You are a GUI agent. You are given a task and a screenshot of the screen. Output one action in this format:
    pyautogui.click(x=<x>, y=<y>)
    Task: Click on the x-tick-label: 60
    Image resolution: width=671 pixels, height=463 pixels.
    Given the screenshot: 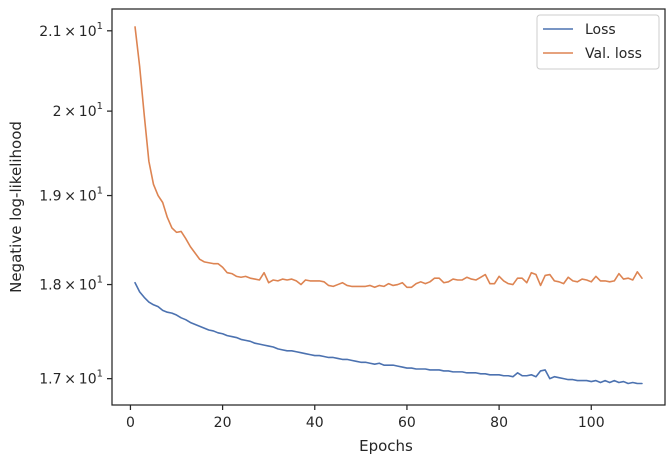 What is the action you would take?
    pyautogui.click(x=407, y=423)
    